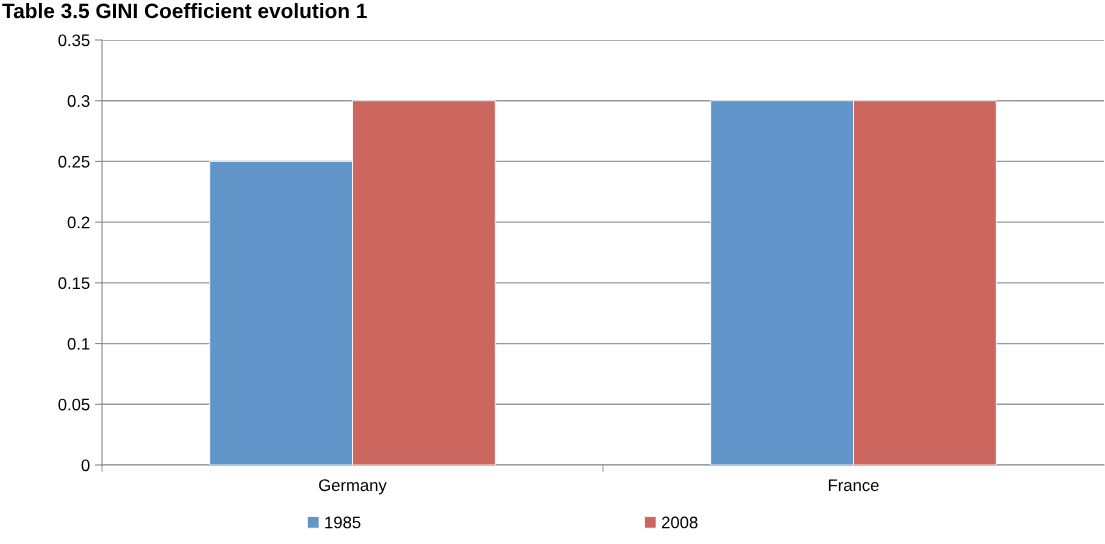 Image resolution: width=1105 pixels, height=544 pixels. Describe the element at coordinates (85, 465) in the screenshot. I see `y-tick-label: 0` at that location.